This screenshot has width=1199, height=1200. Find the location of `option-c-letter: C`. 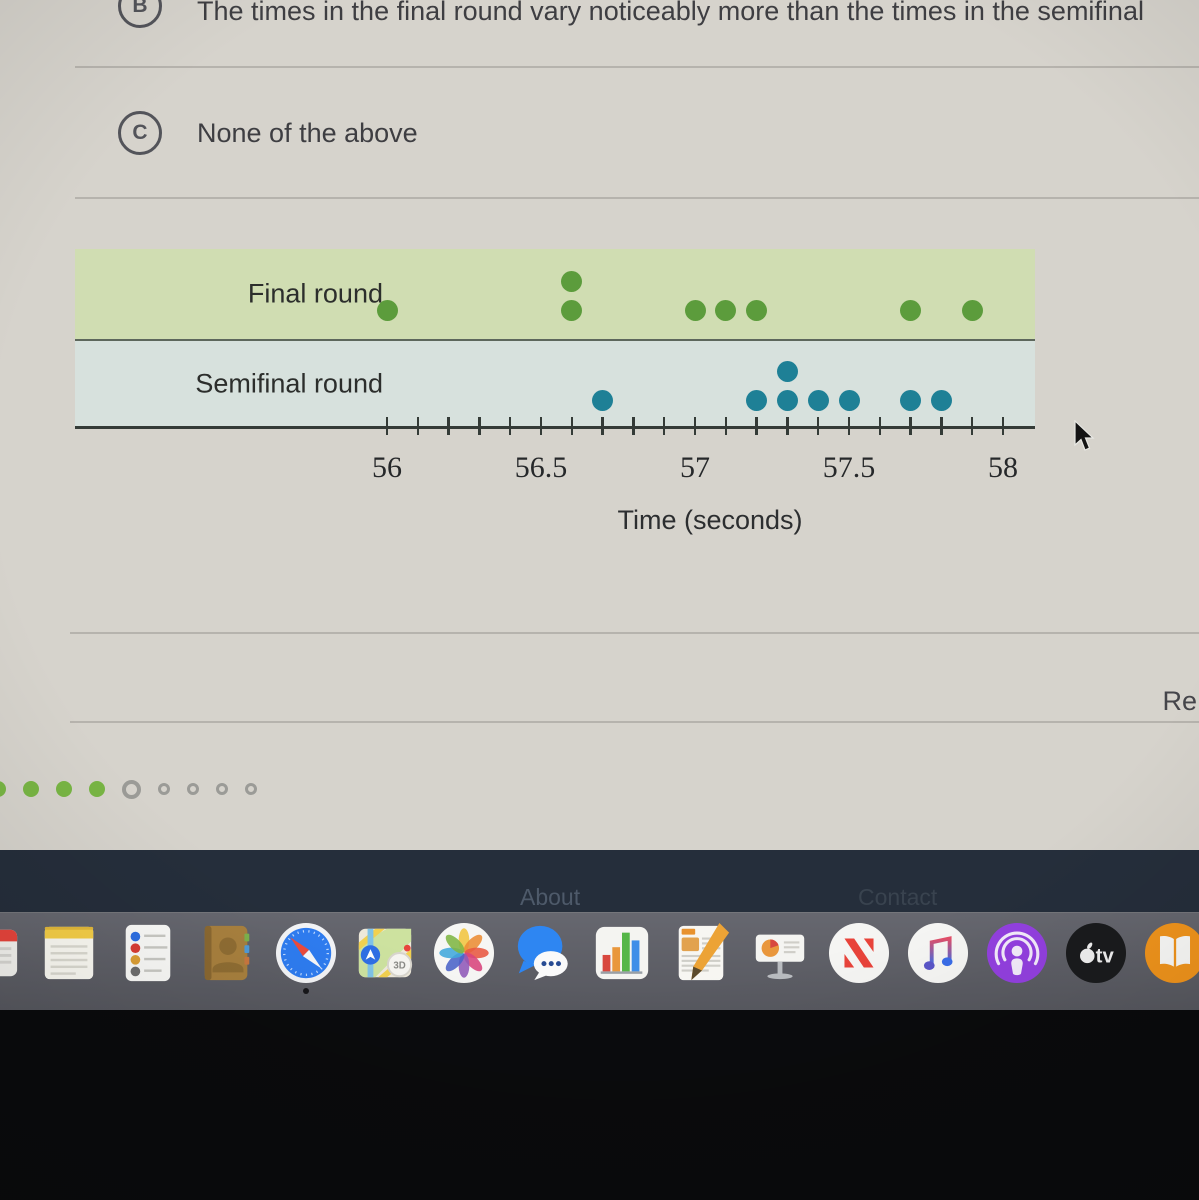

option-c-letter: C is located at coordinates (140, 132).